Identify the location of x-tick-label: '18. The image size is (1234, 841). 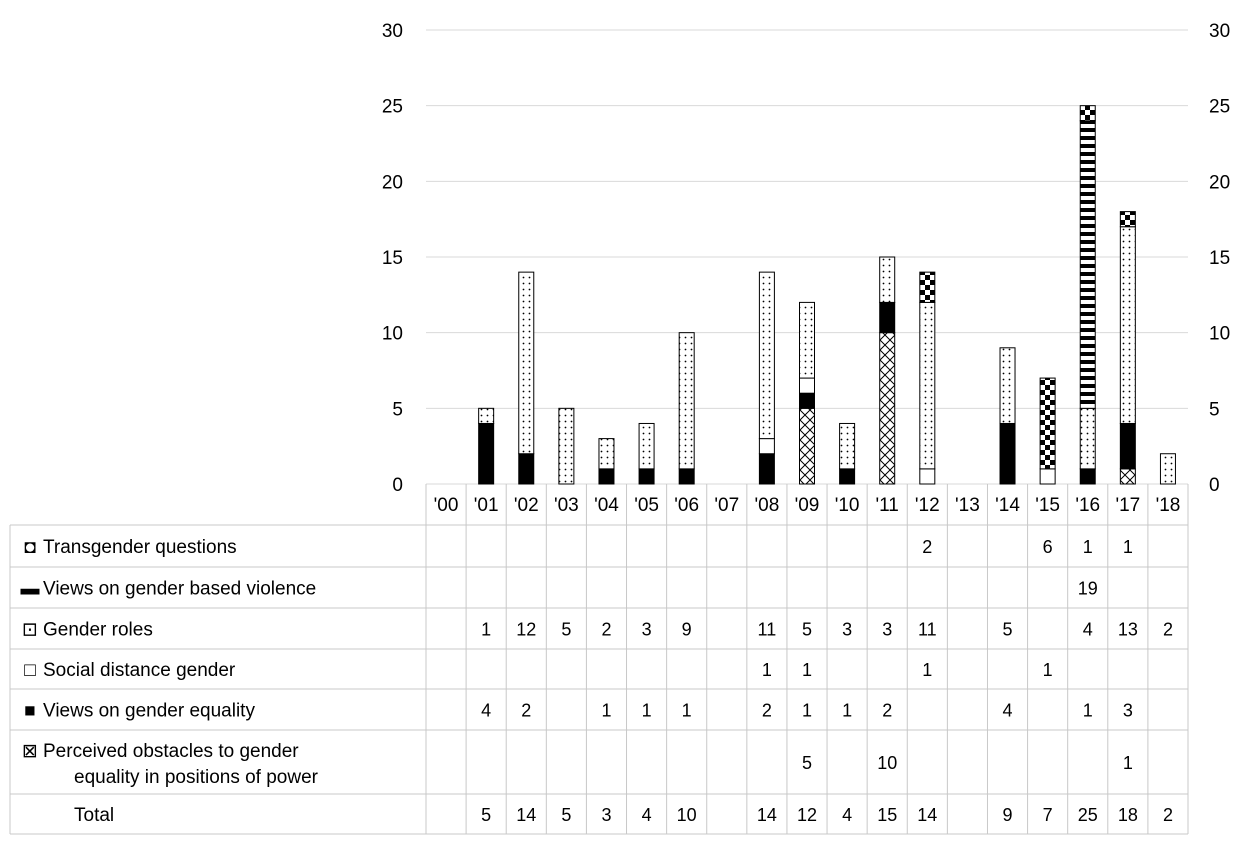
(1168, 505).